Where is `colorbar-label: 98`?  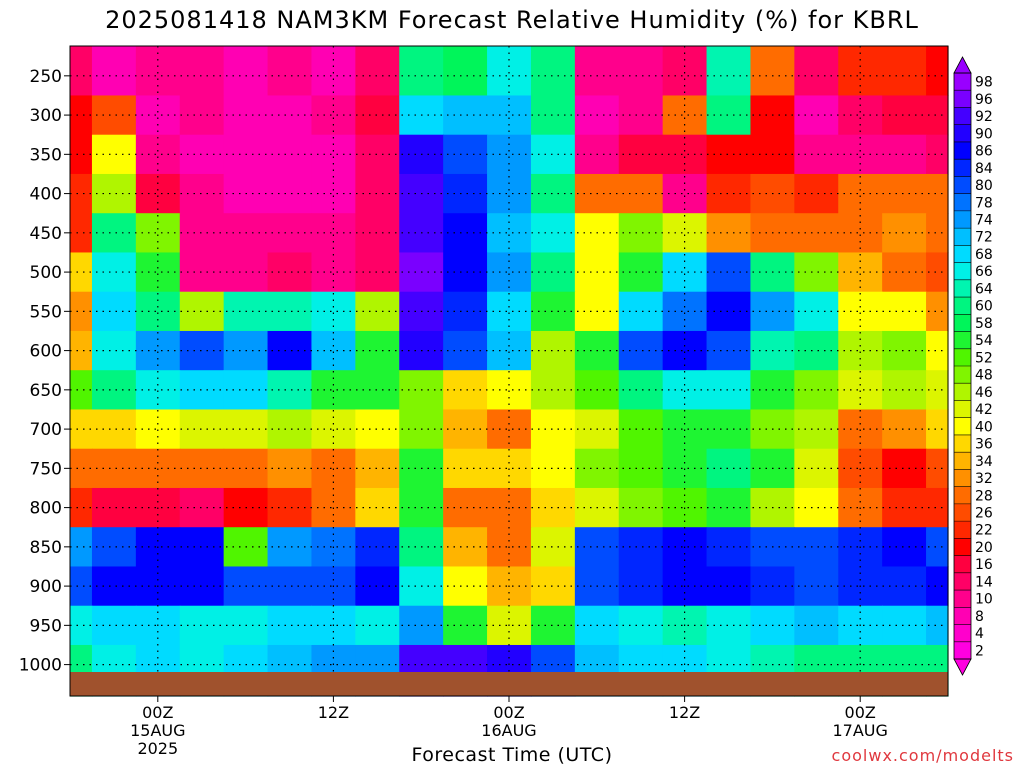
colorbar-label: 98 is located at coordinates (984, 83).